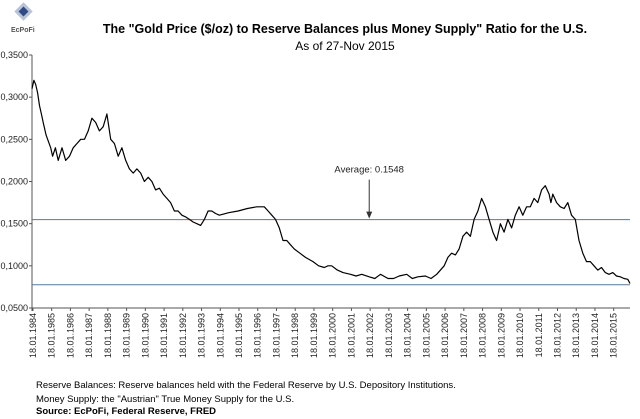 Image resolution: width=640 pixels, height=419 pixels. What do you see at coordinates (483, 335) in the screenshot?
I see `x-tick-label: 18.01.2008` at bounding box center [483, 335].